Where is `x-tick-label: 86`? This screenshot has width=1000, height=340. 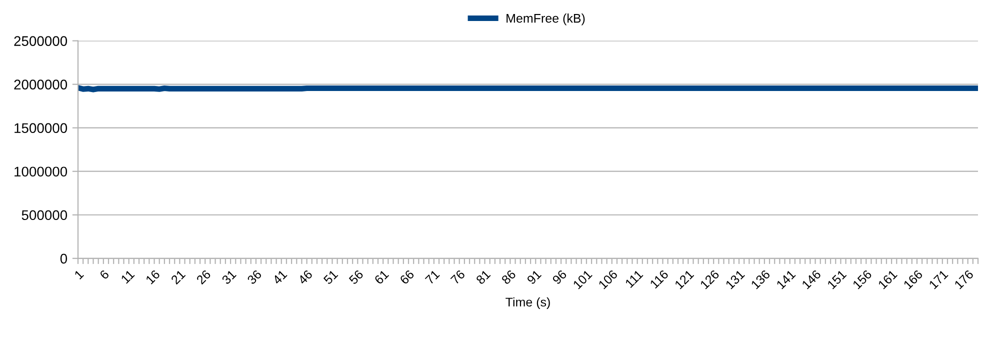
x-tick-label: 86 is located at coordinates (508, 277).